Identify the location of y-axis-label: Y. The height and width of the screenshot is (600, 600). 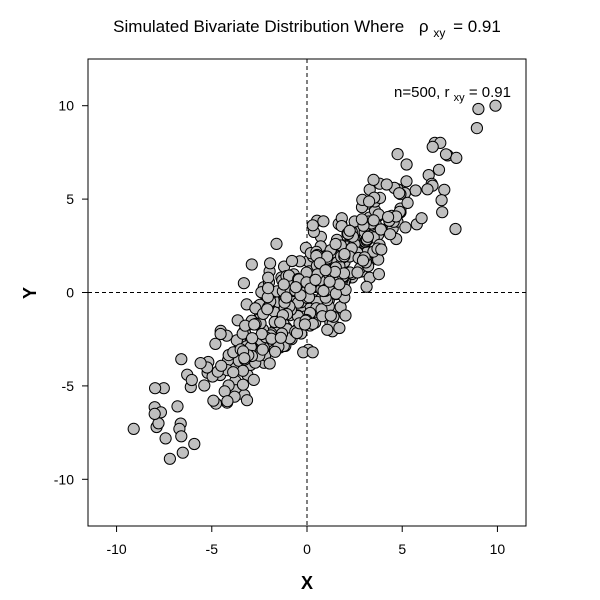
(30, 293).